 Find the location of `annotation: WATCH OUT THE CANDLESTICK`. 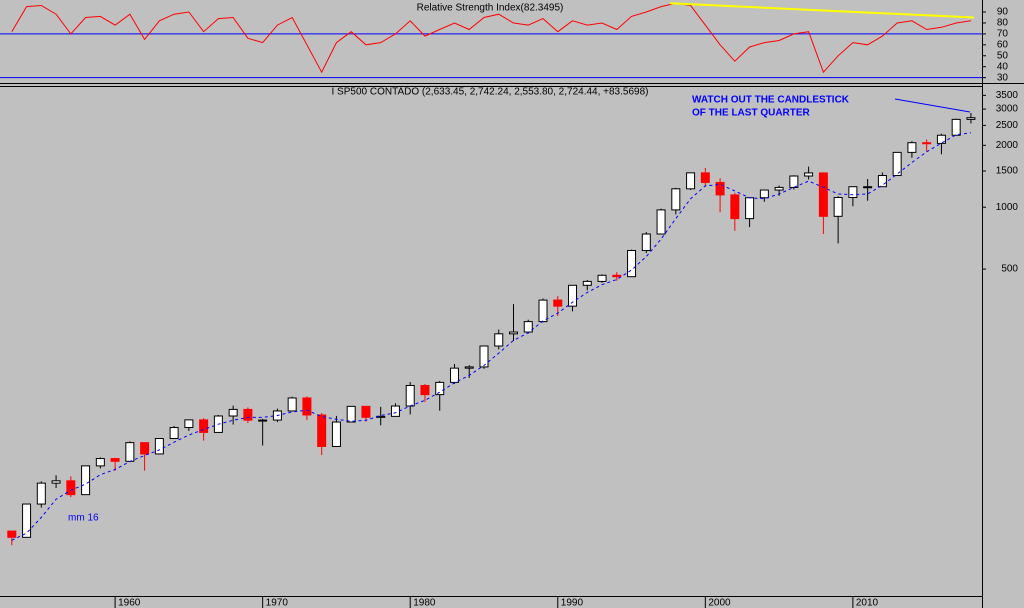

annotation: WATCH OUT THE CANDLESTICK is located at coordinates (771, 100).